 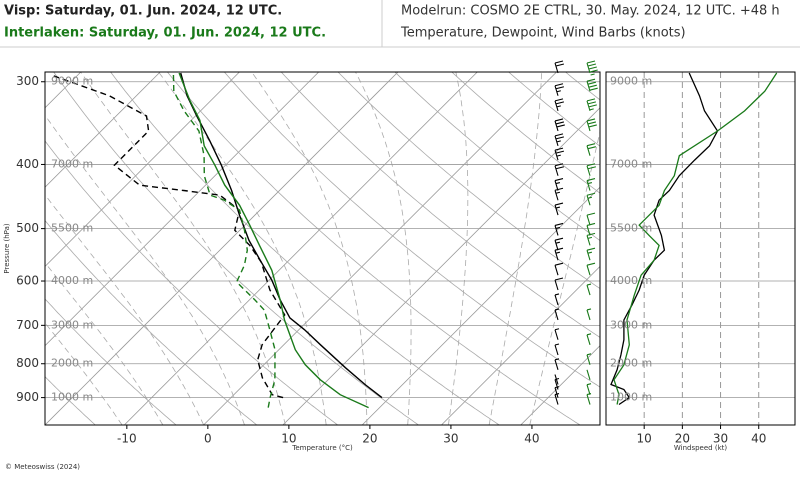 I want to click on x-tick-label: 0, so click(x=208, y=439).